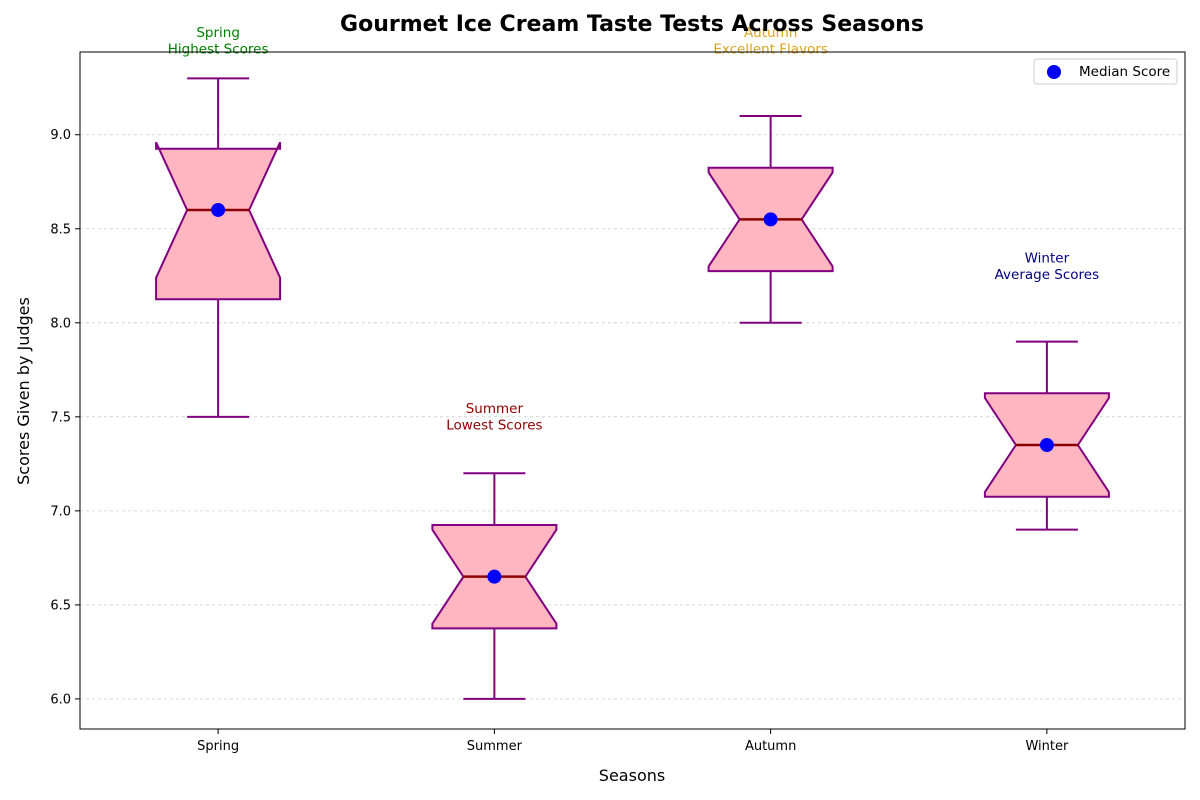 The height and width of the screenshot is (800, 1200). I want to click on legend: Median Score, so click(1105, 71).